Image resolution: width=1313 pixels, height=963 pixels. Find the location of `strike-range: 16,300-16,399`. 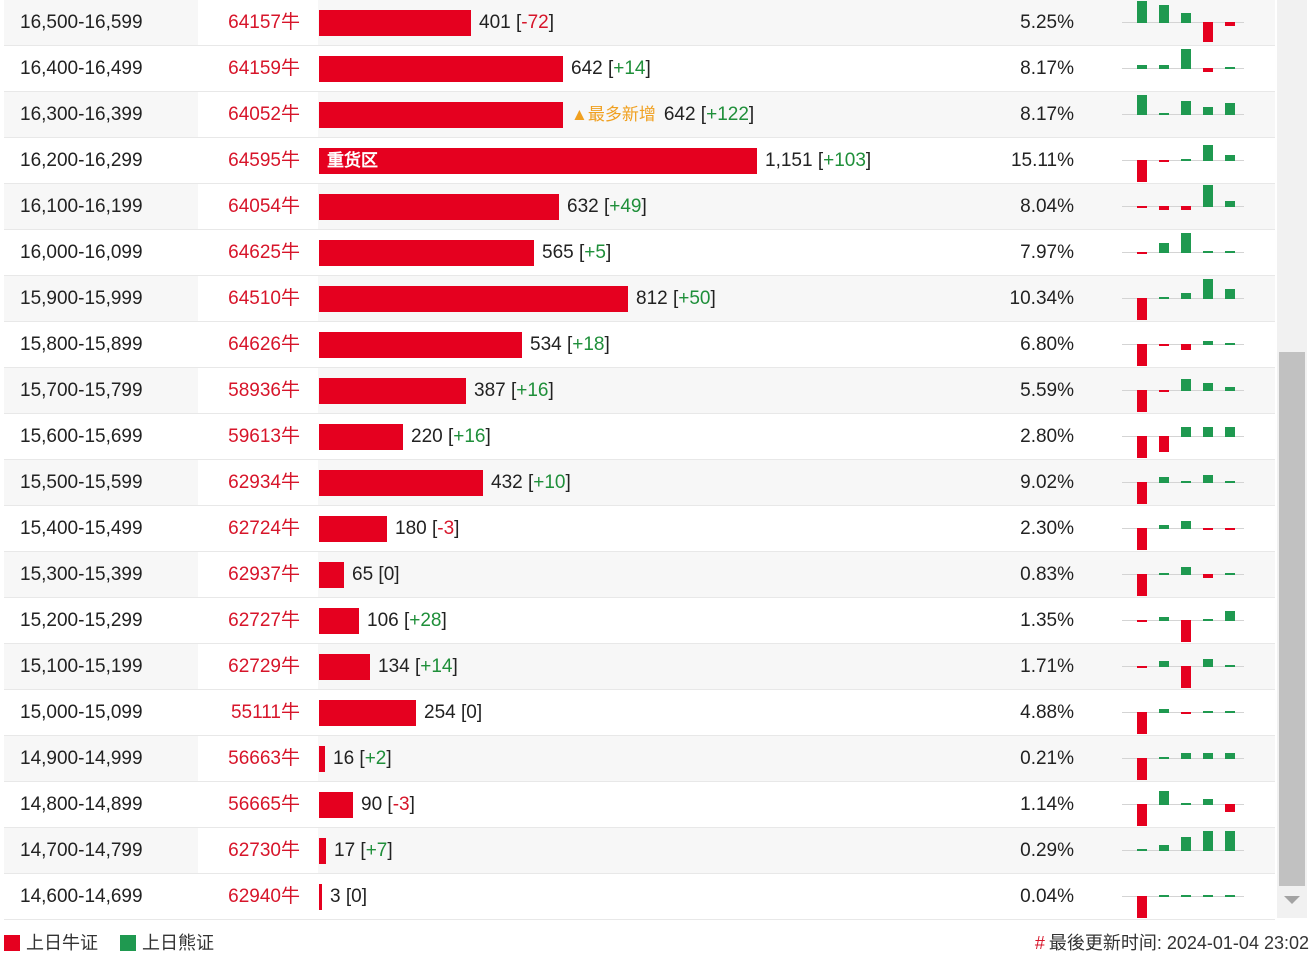

strike-range: 16,300-16,399 is located at coordinates (81, 114).